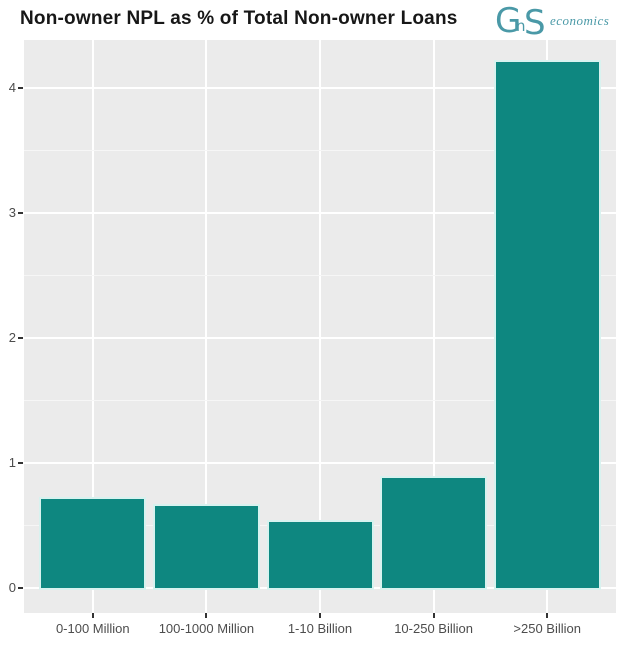 This screenshot has width=620, height=646. What do you see at coordinates (12, 212) in the screenshot?
I see `y-axis-label-3: 3` at bounding box center [12, 212].